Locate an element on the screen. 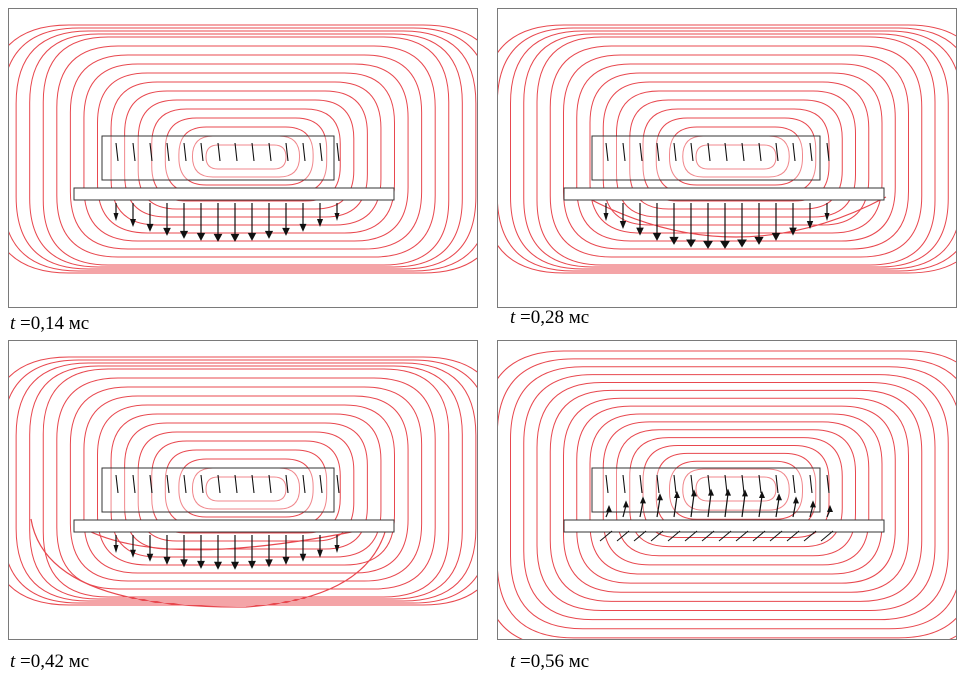  time-eq-1: = is located at coordinates (23, 323).